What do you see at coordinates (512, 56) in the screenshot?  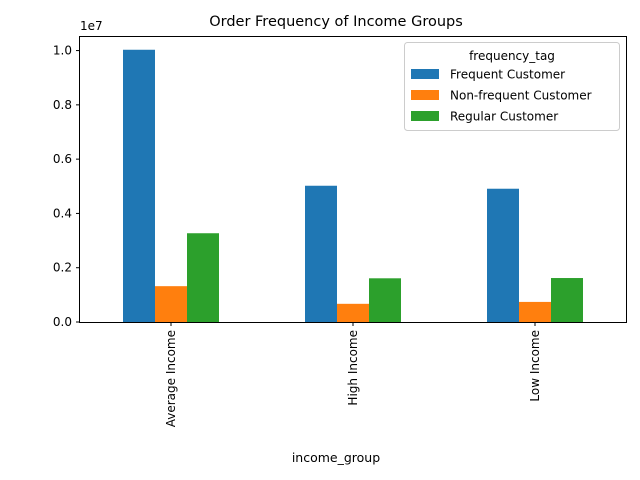 I see `legend-title: frequency_tag` at bounding box center [512, 56].